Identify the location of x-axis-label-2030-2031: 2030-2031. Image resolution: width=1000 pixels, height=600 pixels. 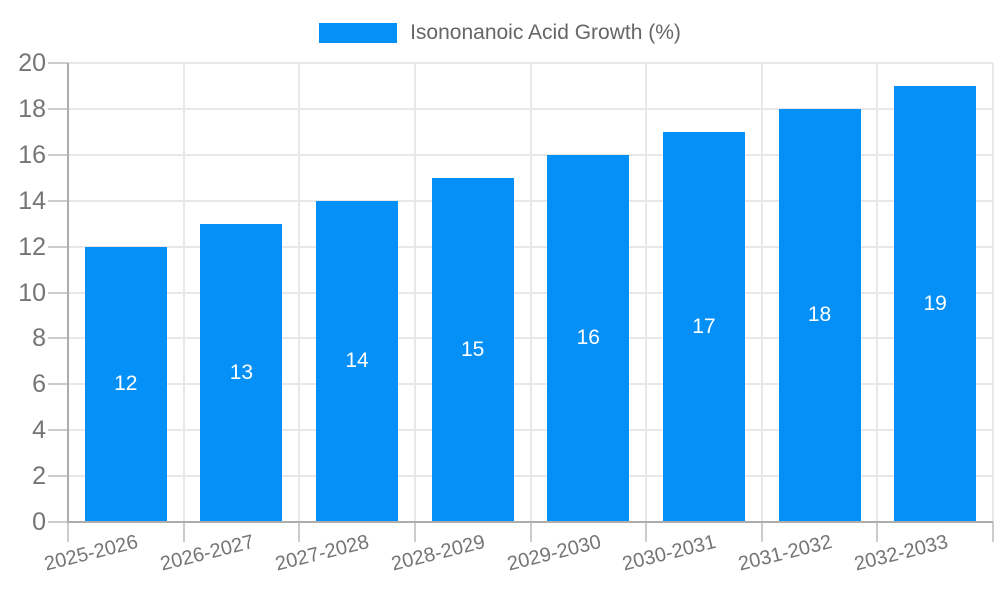
(669, 553).